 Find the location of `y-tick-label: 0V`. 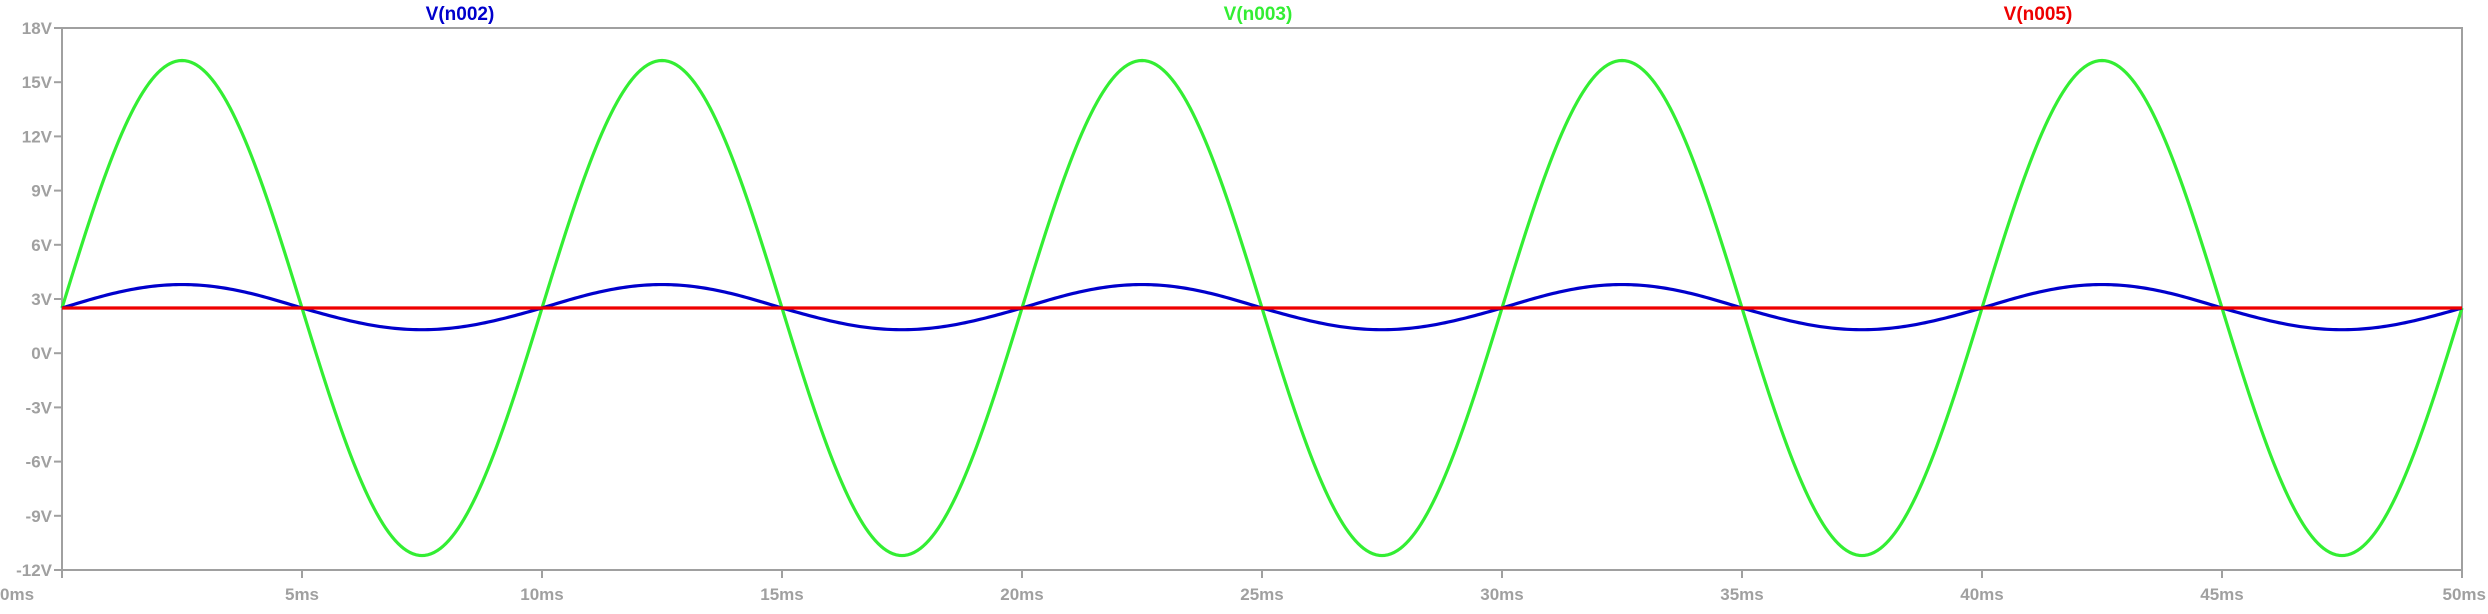

y-tick-label: 0V is located at coordinates (41, 353).